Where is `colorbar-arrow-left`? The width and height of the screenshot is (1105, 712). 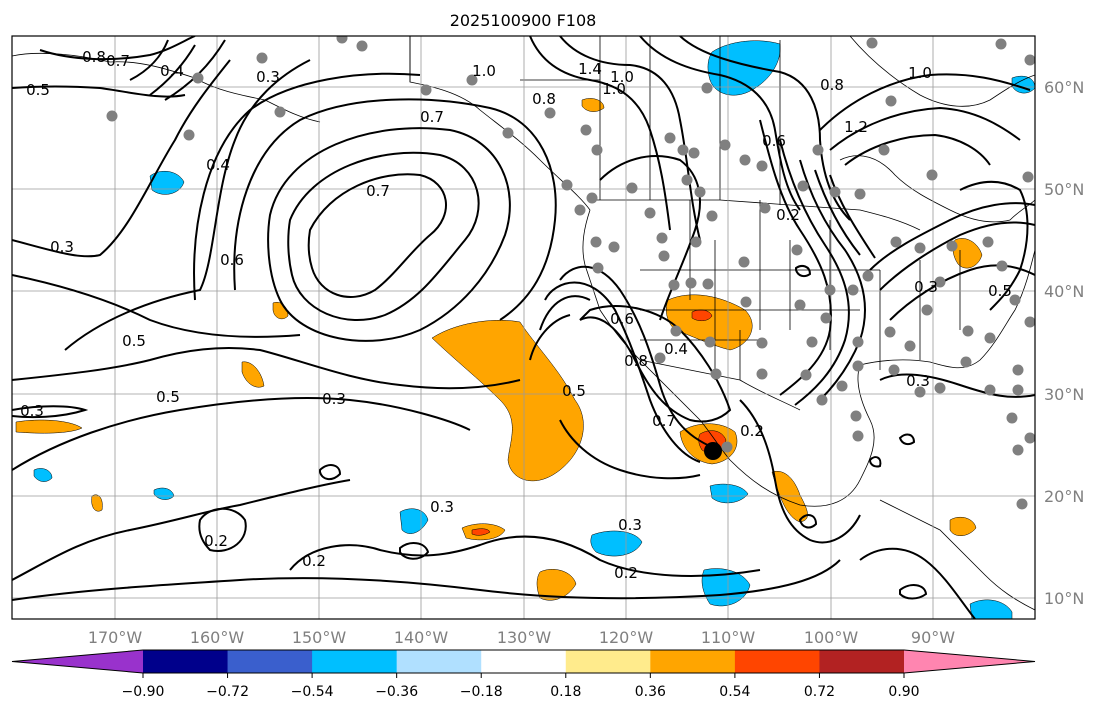 colorbar-arrow-left is located at coordinates (77, 661).